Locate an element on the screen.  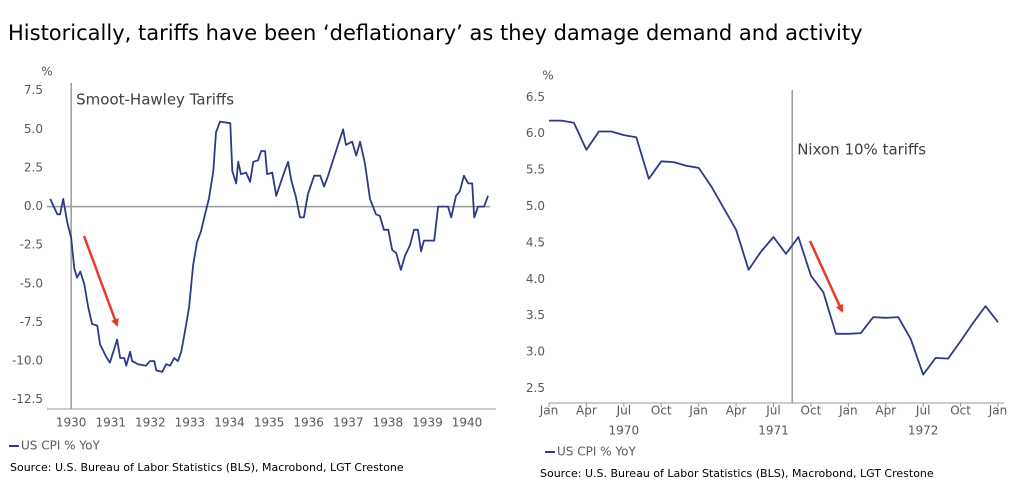
x-tick-label: 1933 is located at coordinates (190, 423).